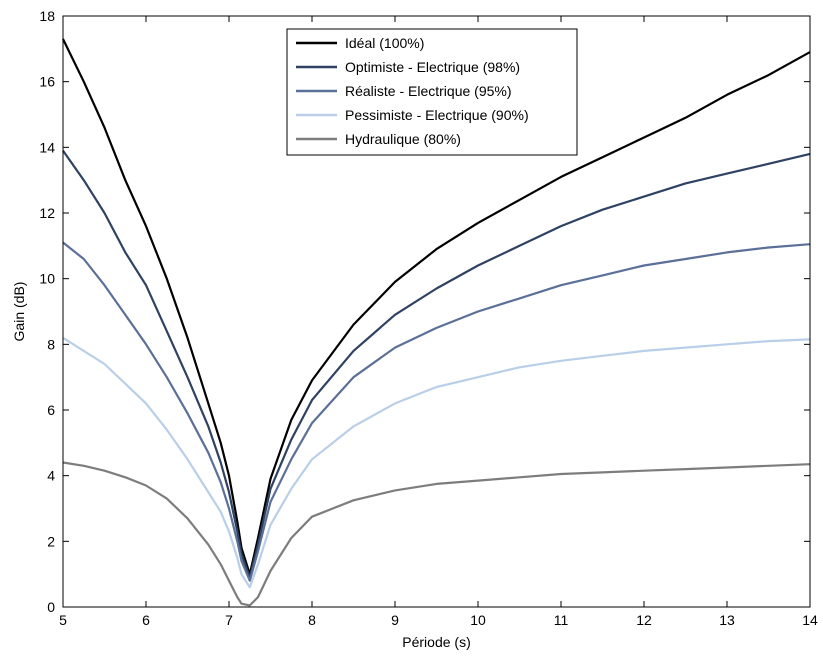 The width and height of the screenshot is (823, 657). I want to click on x-tick-label: 6, so click(146, 620).